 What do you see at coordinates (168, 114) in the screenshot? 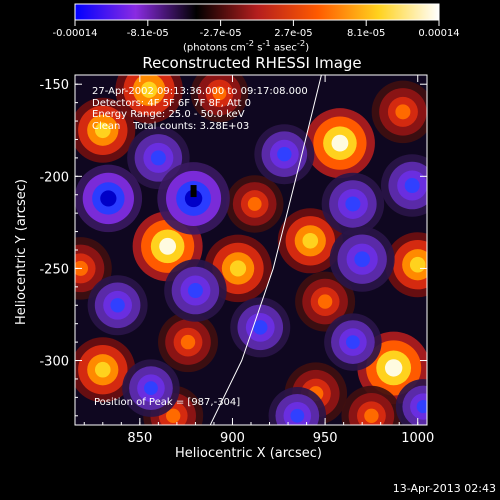
I see `annotation-energy: Energy Range: 25.0 - 50.0 keV` at bounding box center [168, 114].